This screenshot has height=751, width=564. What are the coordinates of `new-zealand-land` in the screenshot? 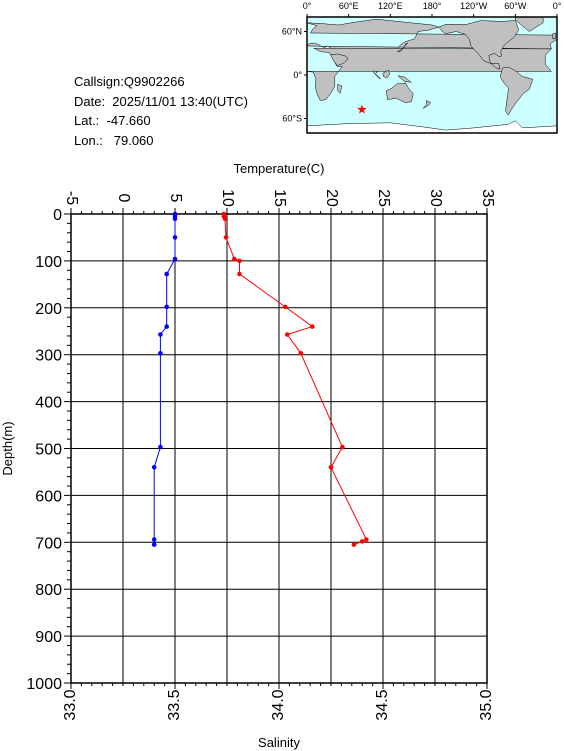 It's located at (426, 104).